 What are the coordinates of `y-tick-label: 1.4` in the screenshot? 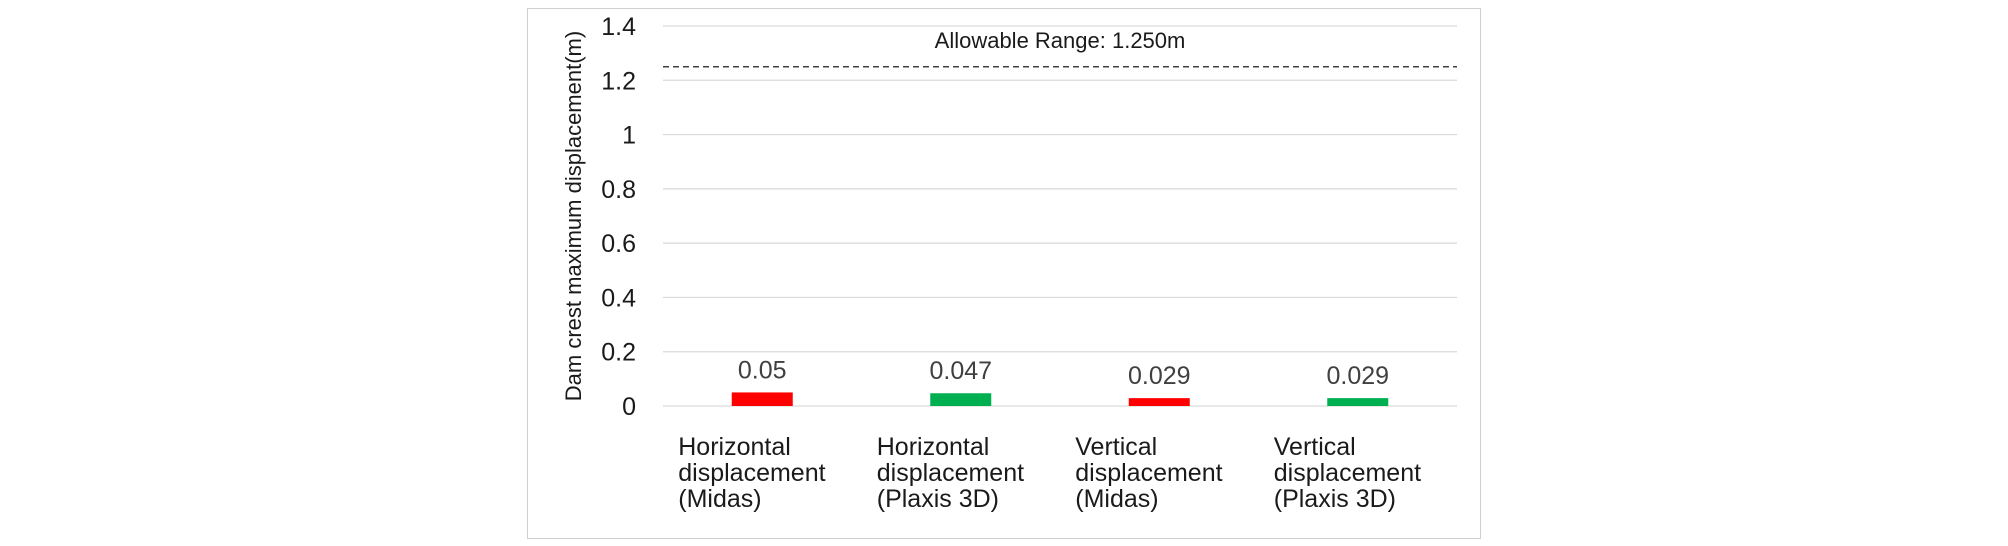 It's located at (618, 27).